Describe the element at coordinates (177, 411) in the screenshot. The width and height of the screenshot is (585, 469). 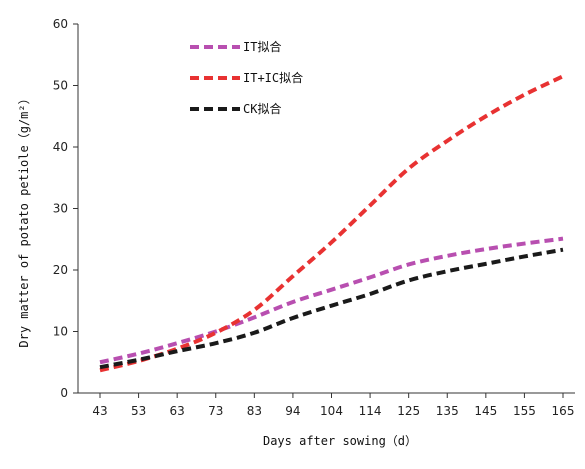
I see `x-tick-label: 63` at that location.